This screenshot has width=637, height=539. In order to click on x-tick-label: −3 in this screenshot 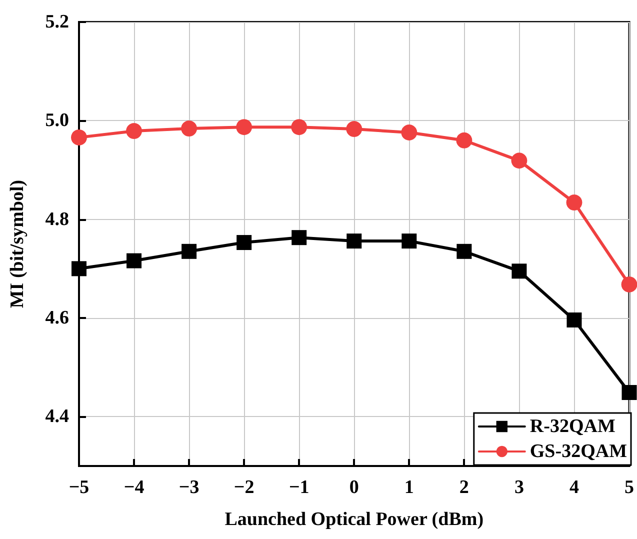, I will do `click(189, 487)`.